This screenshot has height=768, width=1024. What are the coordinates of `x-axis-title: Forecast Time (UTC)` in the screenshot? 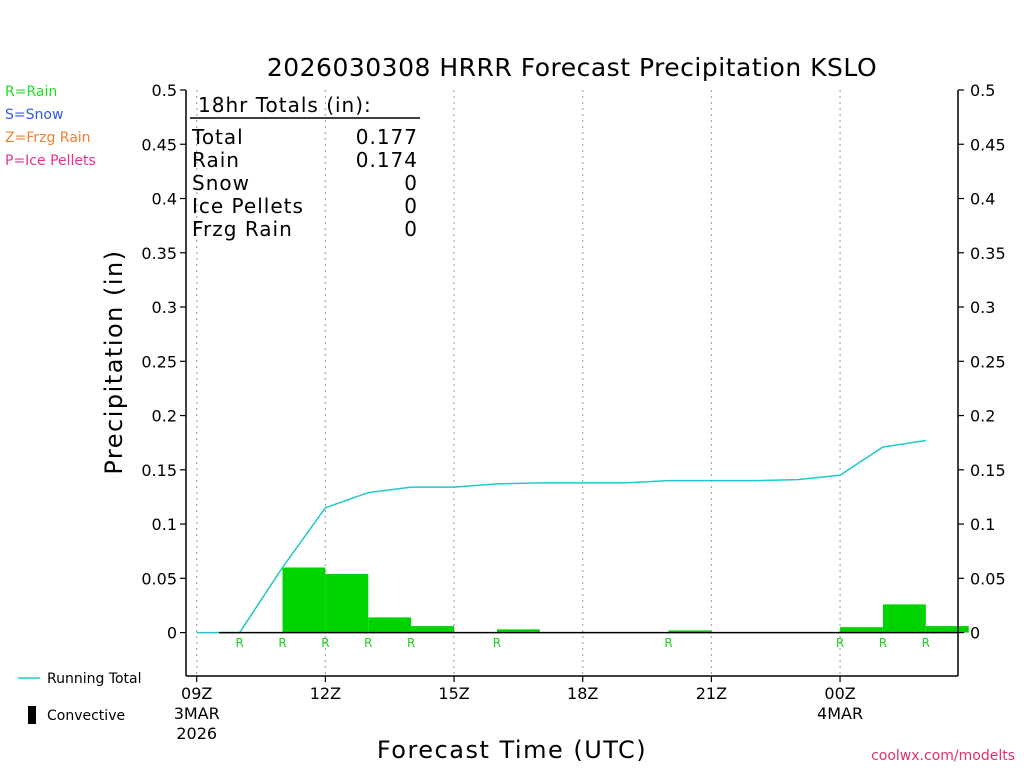 It's located at (512, 750).